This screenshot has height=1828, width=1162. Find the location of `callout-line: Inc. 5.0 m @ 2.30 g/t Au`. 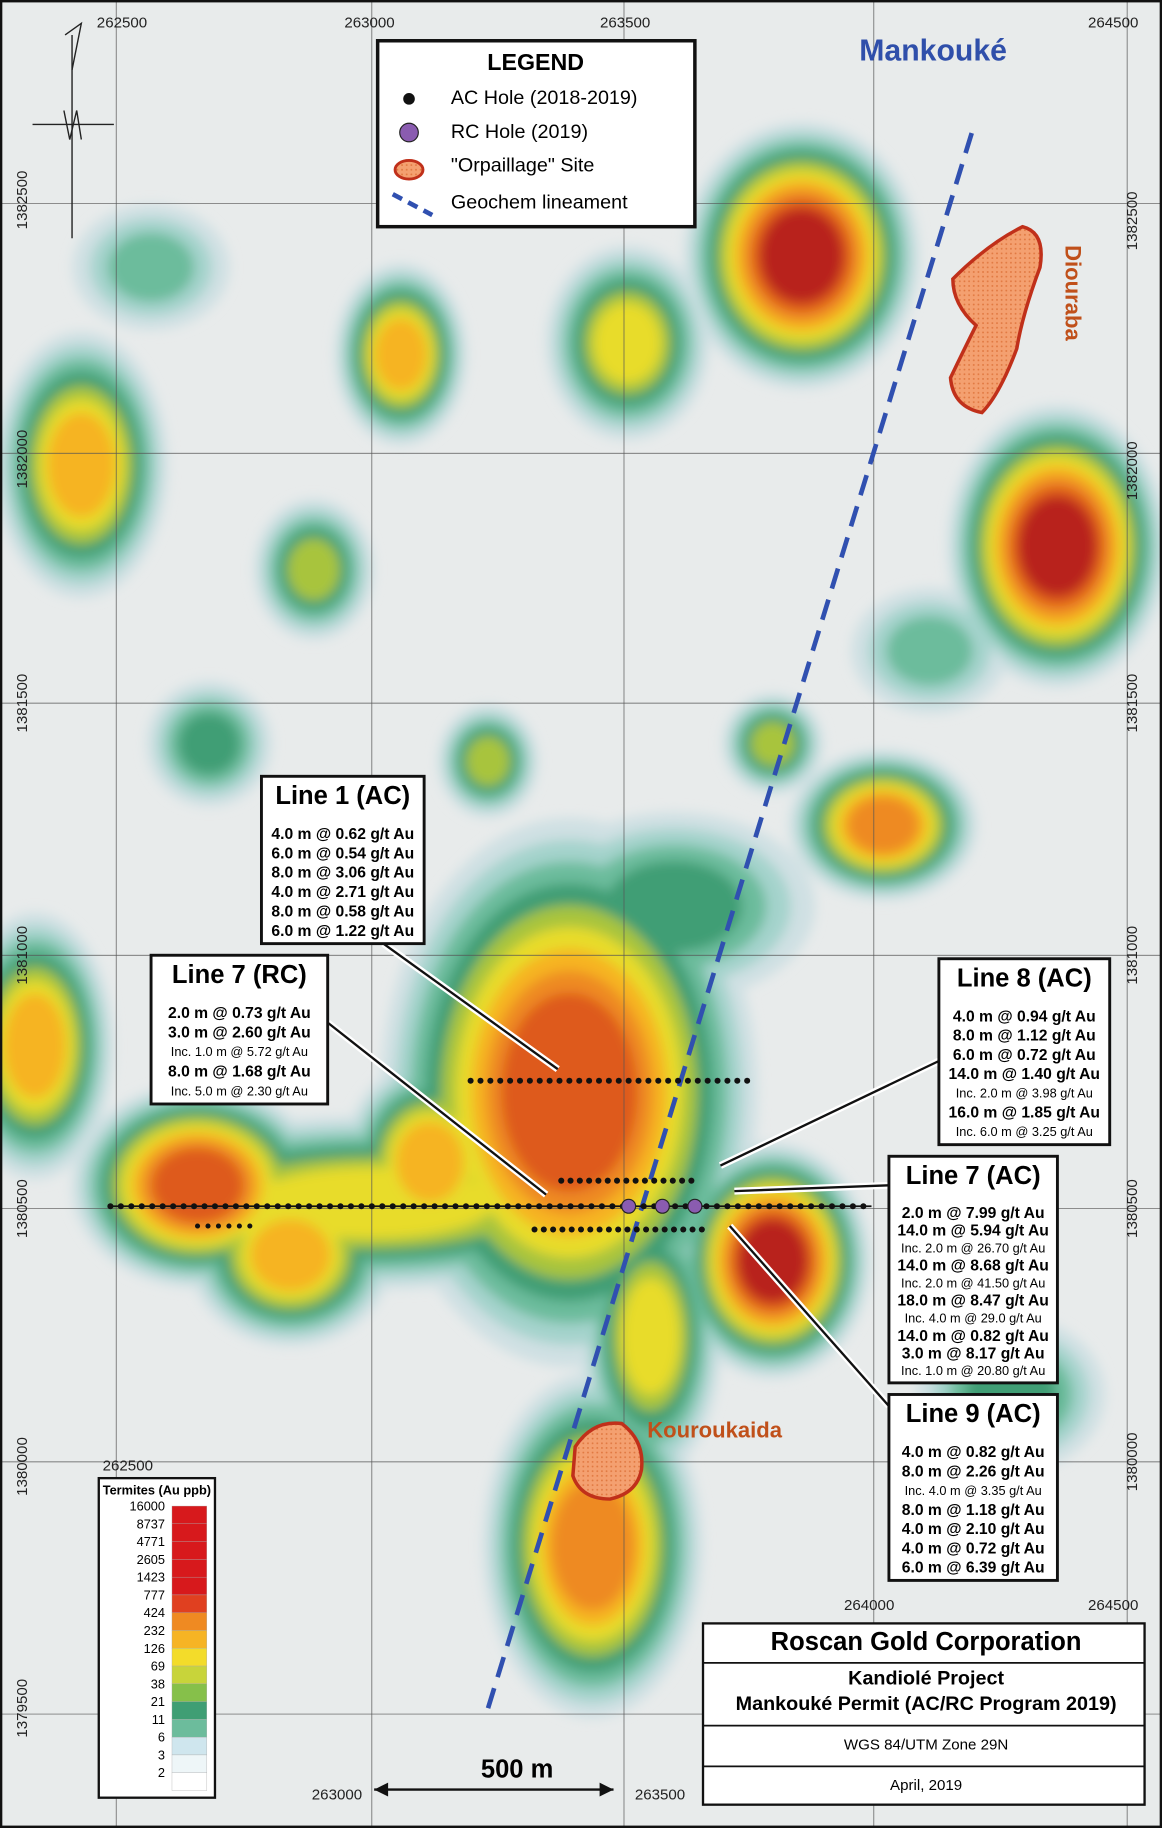

callout-line: Inc. 5.0 m @ 2.30 g/t Au is located at coordinates (239, 1090).